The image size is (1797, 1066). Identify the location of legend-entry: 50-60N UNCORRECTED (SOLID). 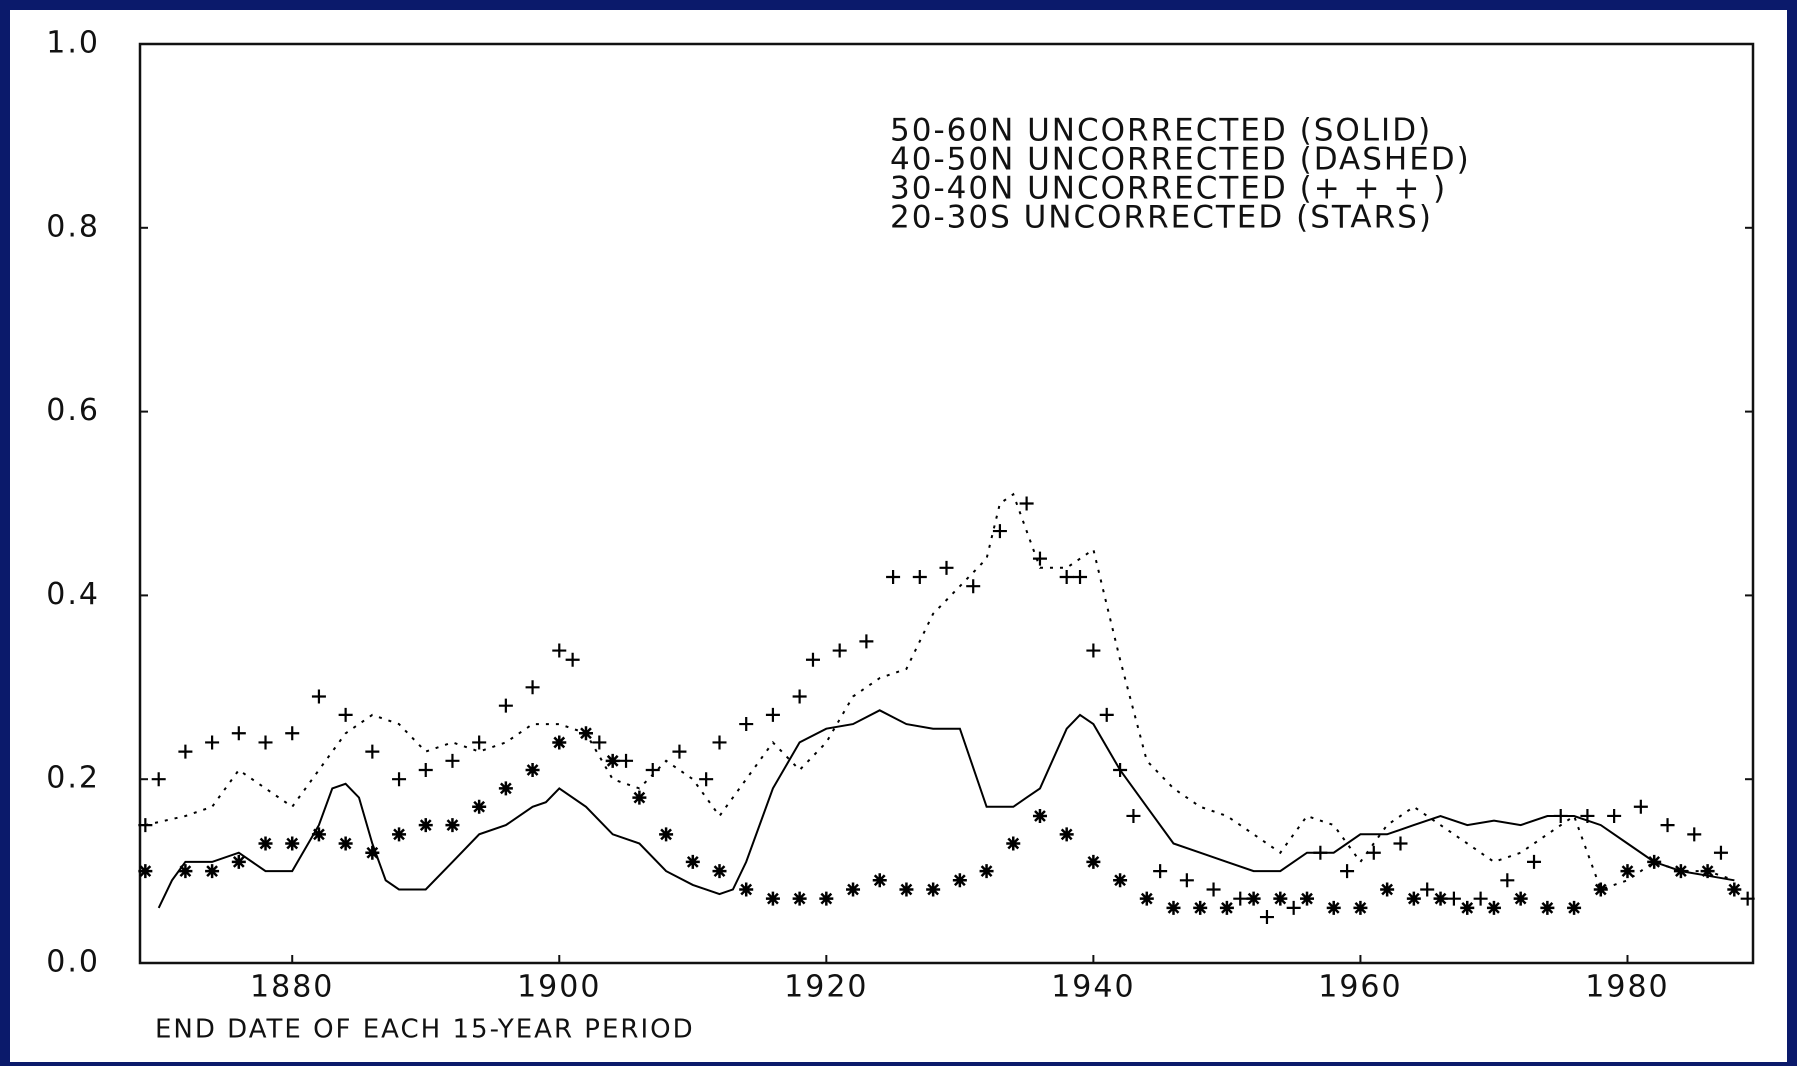
(1161, 131).